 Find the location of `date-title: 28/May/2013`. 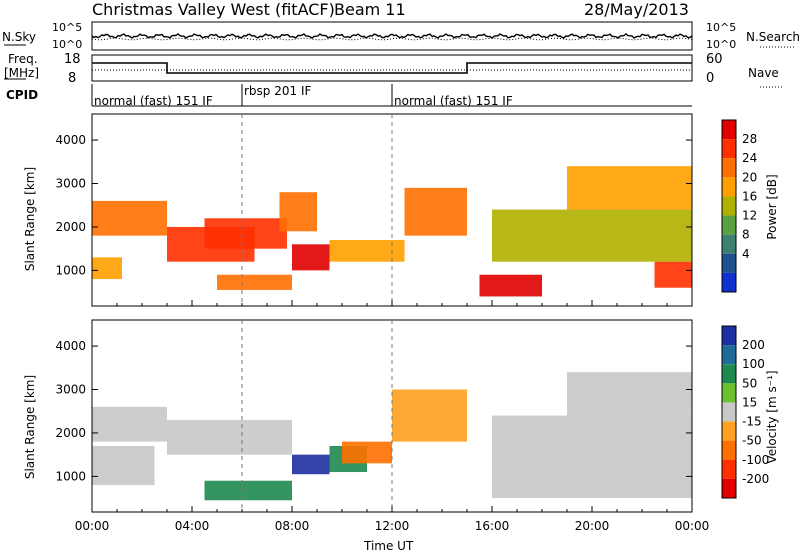

date-title: 28/May/2013 is located at coordinates (636, 9).